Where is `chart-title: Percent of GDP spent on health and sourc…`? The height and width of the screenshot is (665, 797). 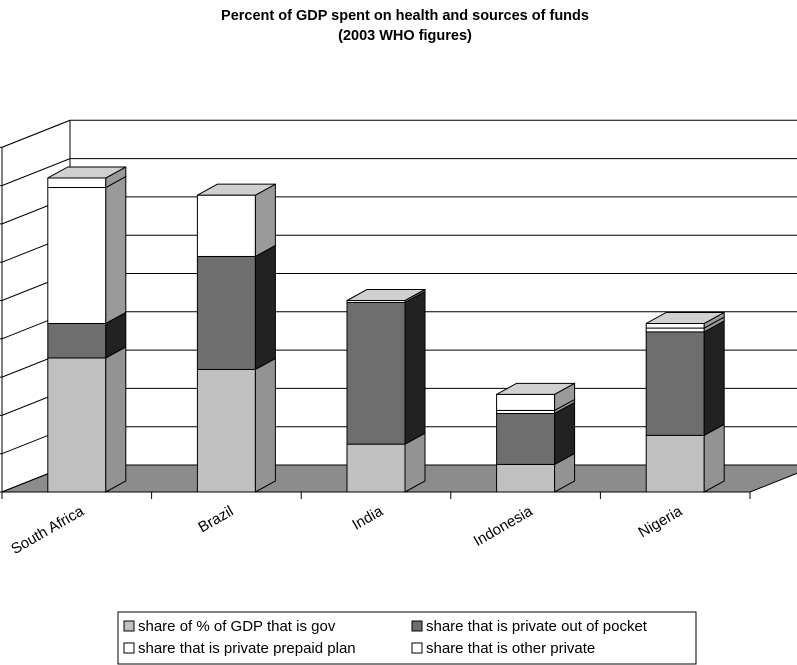 chart-title: Percent of GDP spent on health and sourc… is located at coordinates (405, 16).